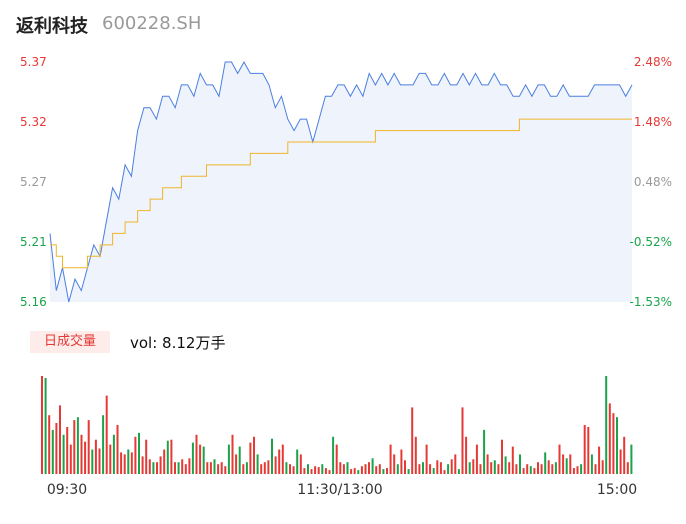  What do you see at coordinates (52, 26) in the screenshot?
I see `stock-name: 返利科技` at bounding box center [52, 26].